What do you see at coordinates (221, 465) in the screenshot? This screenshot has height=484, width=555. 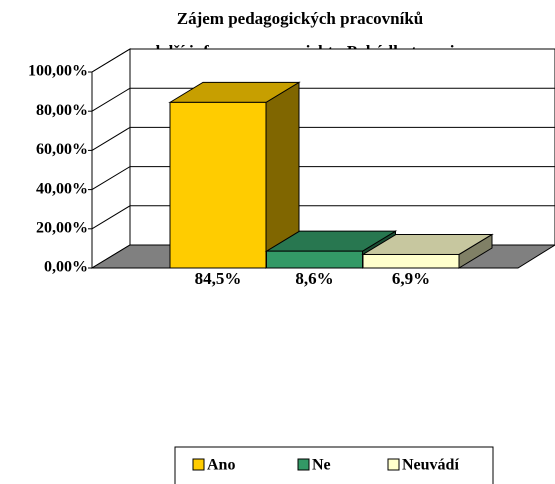 I see `legend-label: Ano` at bounding box center [221, 465].